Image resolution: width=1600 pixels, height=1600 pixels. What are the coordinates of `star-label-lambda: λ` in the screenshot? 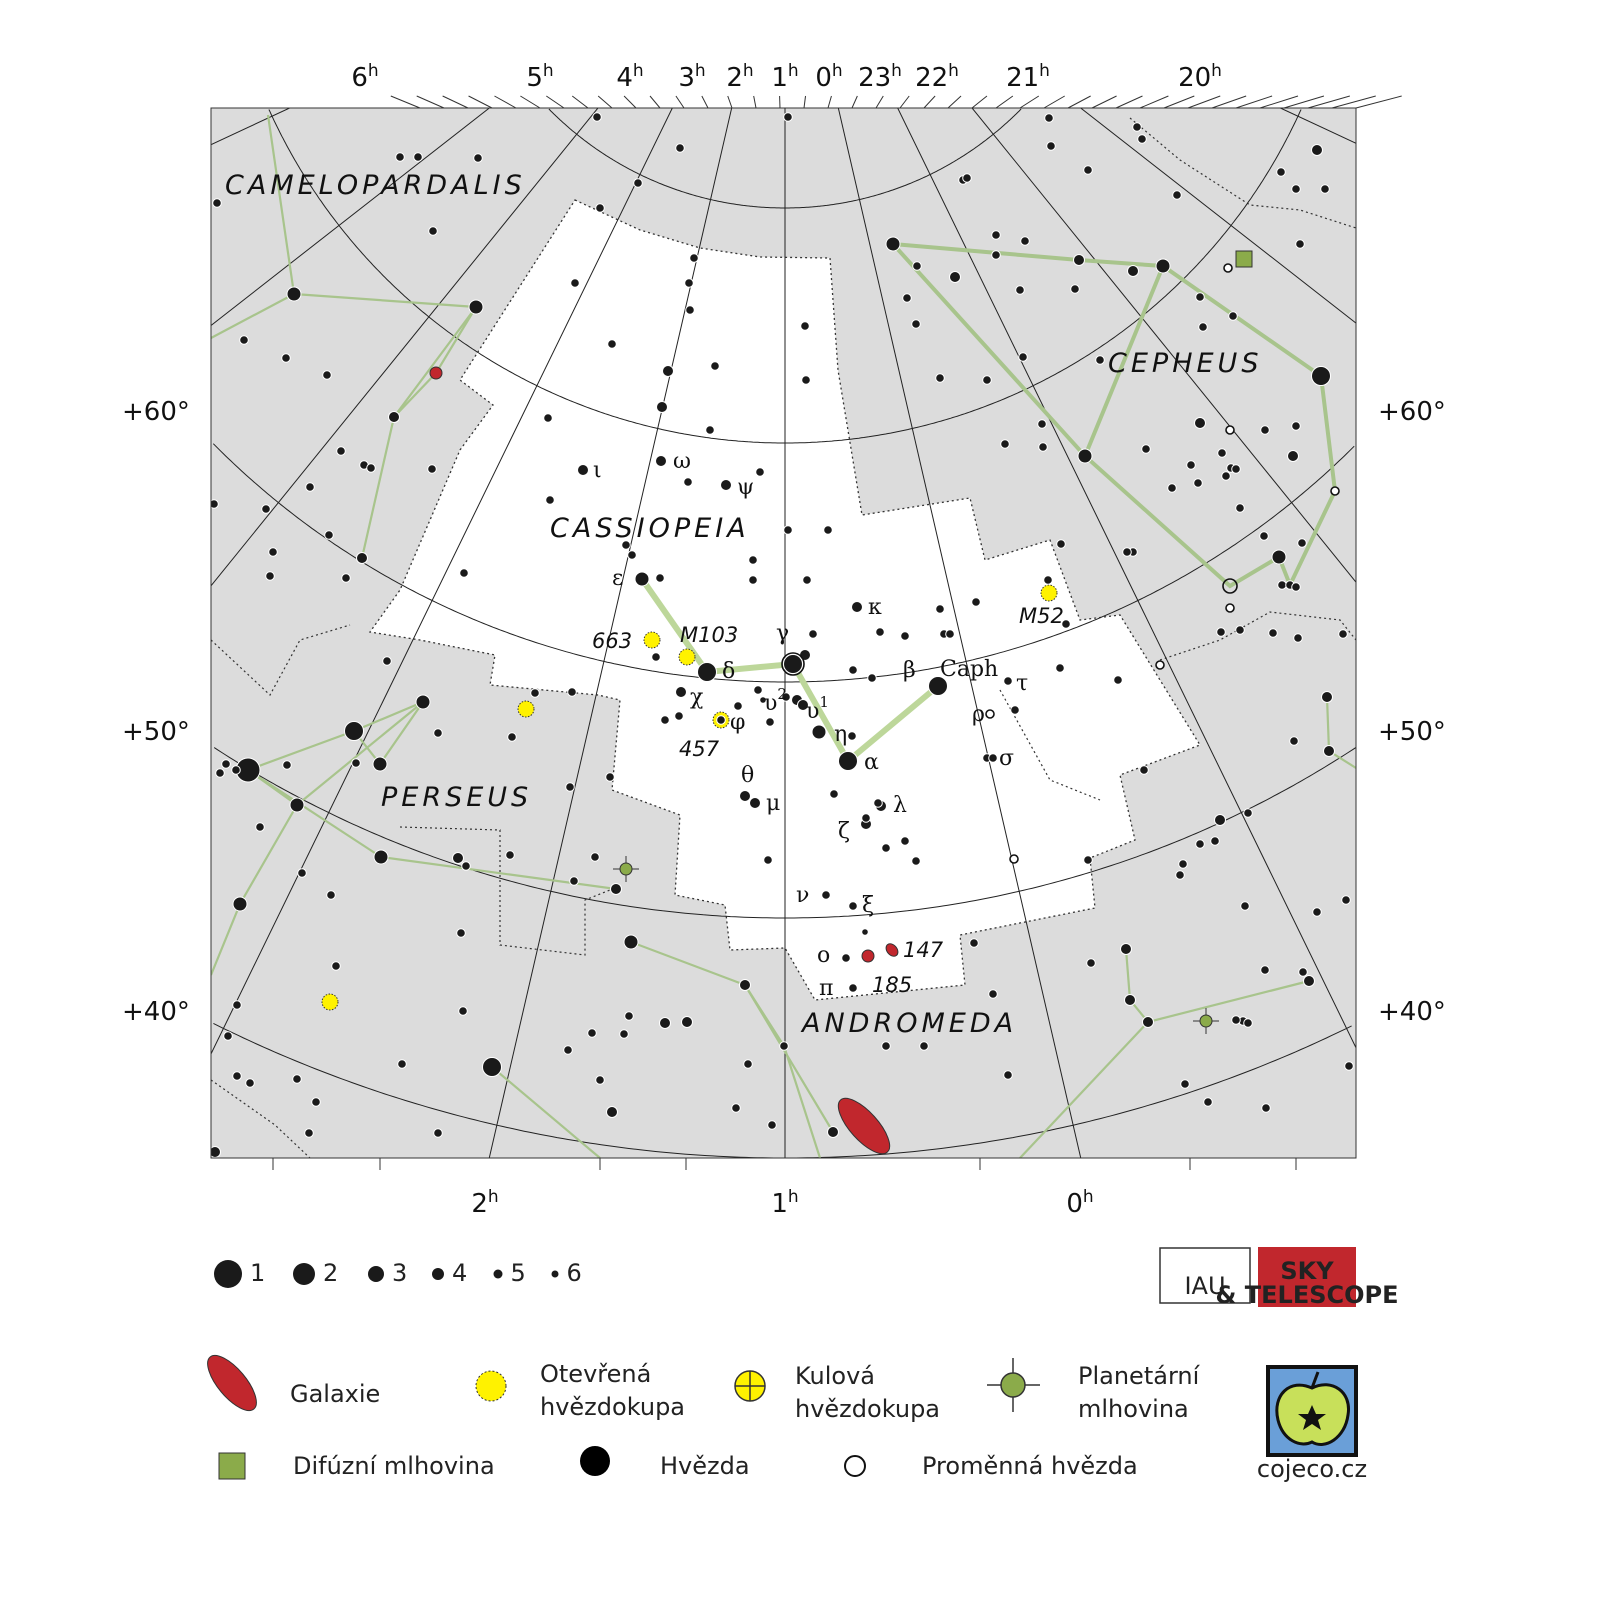 It's located at (900, 805).